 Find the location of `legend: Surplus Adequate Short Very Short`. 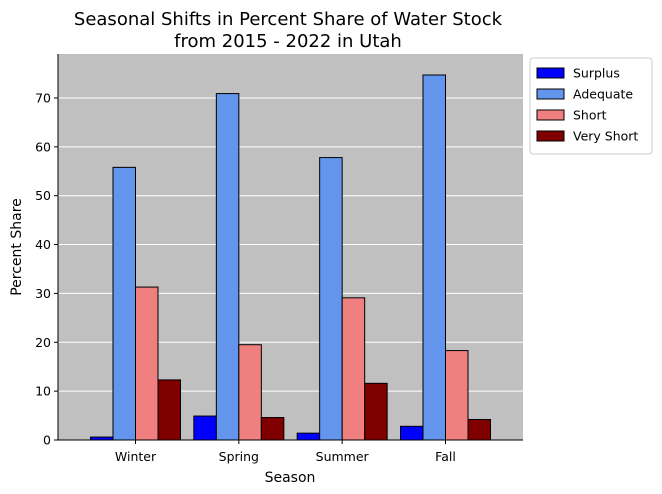

legend: Surplus Adequate Short Very Short is located at coordinates (591, 106).